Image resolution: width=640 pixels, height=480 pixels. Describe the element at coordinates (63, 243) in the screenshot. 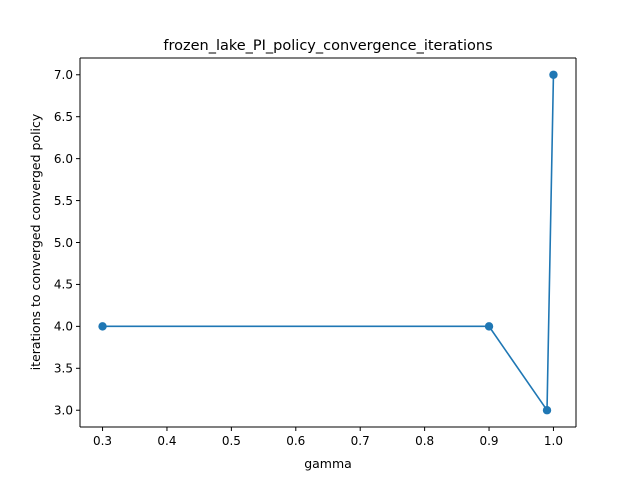

I see `y-tick-label: 5.0` at that location.